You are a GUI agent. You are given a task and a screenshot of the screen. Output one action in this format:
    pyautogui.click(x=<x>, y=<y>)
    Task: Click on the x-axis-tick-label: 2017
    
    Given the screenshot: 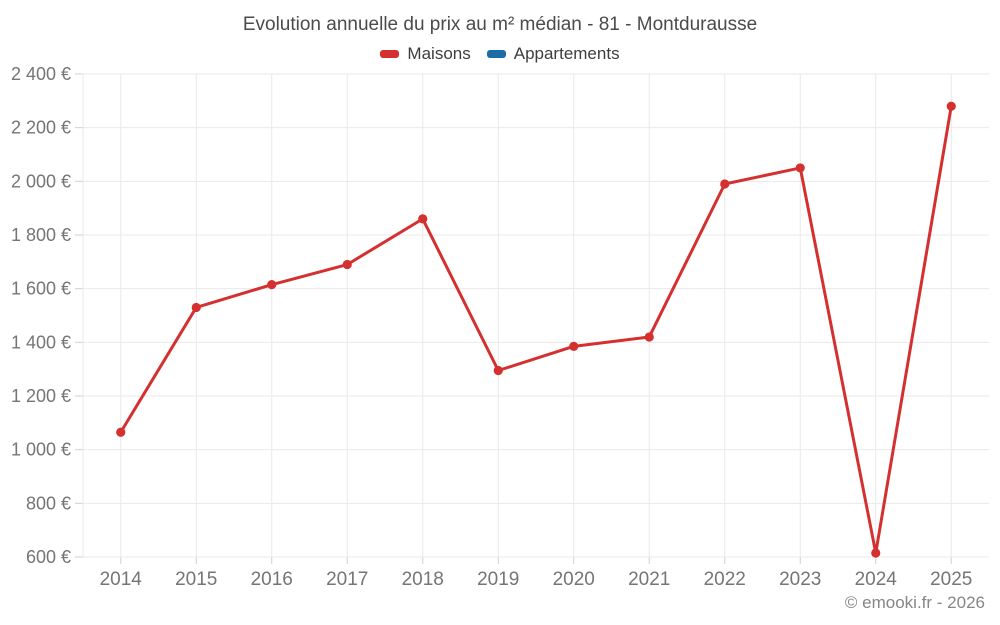 What is the action you would take?
    pyautogui.click(x=347, y=579)
    